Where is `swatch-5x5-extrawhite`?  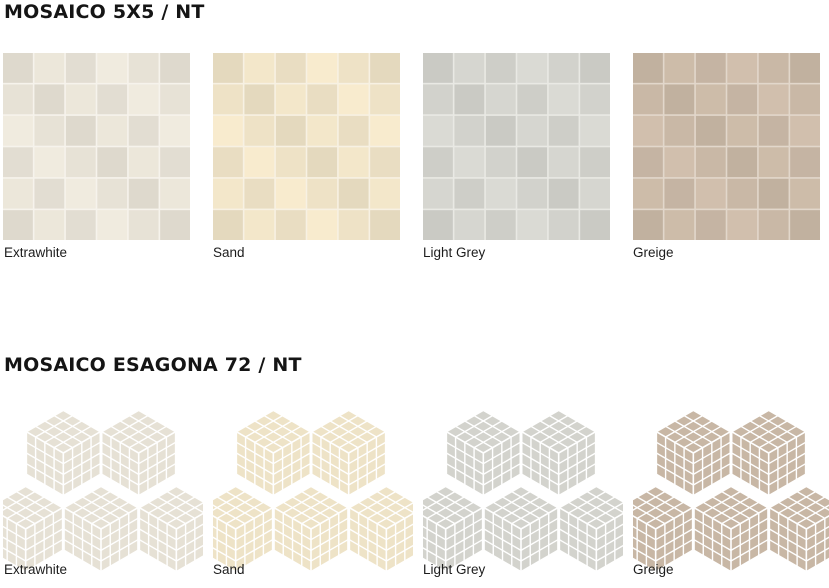 swatch-5x5-extrawhite is located at coordinates (96, 146).